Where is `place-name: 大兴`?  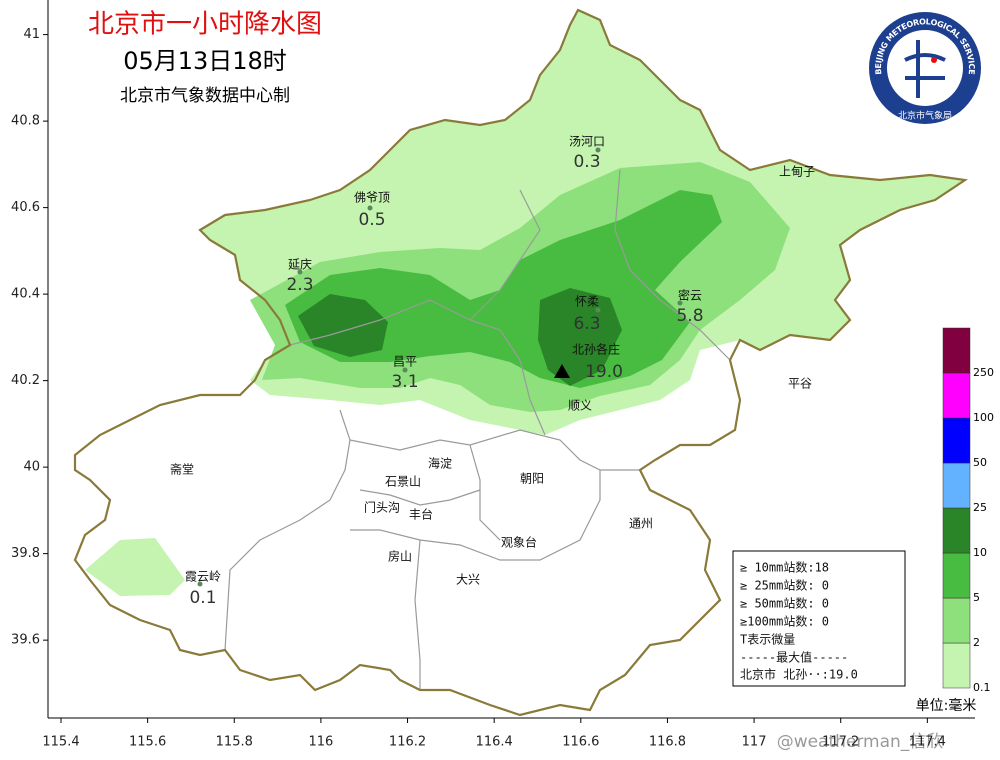 place-name: 大兴 is located at coordinates (468, 580).